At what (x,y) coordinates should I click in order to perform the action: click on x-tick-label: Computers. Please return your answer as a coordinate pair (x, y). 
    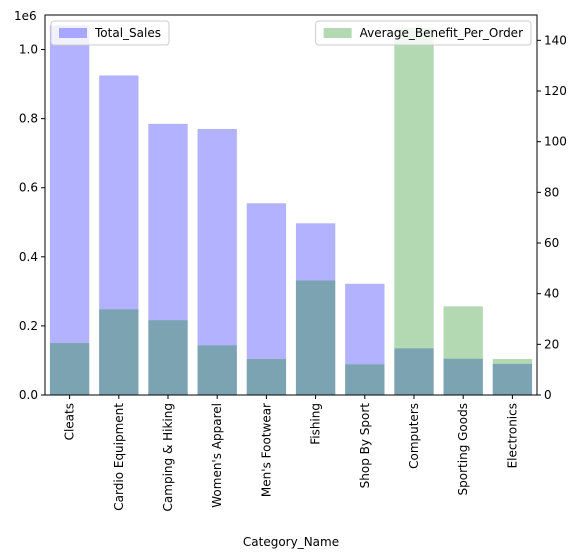
    Looking at the image, I should click on (414, 436).